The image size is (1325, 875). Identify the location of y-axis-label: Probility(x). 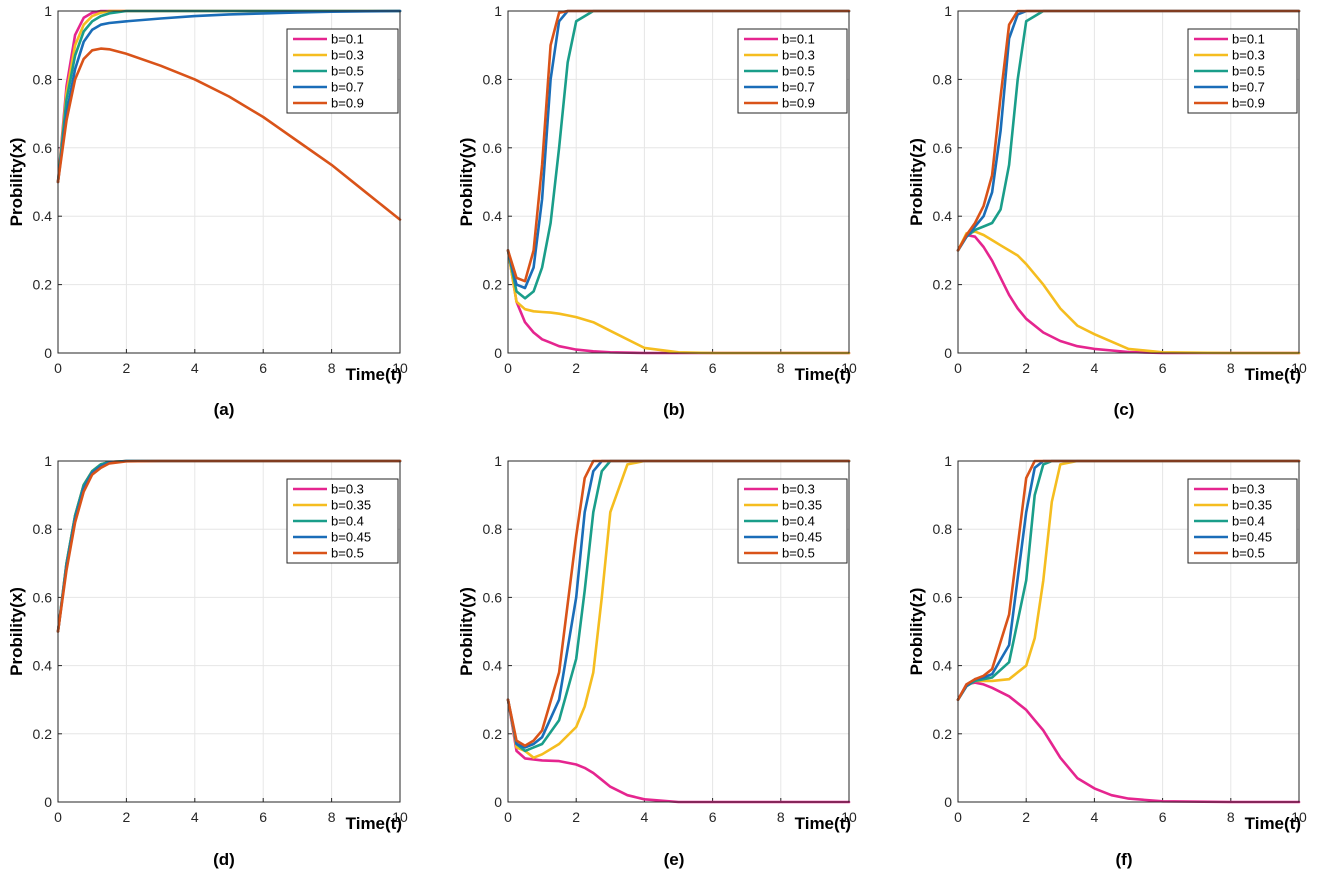
(16, 182).